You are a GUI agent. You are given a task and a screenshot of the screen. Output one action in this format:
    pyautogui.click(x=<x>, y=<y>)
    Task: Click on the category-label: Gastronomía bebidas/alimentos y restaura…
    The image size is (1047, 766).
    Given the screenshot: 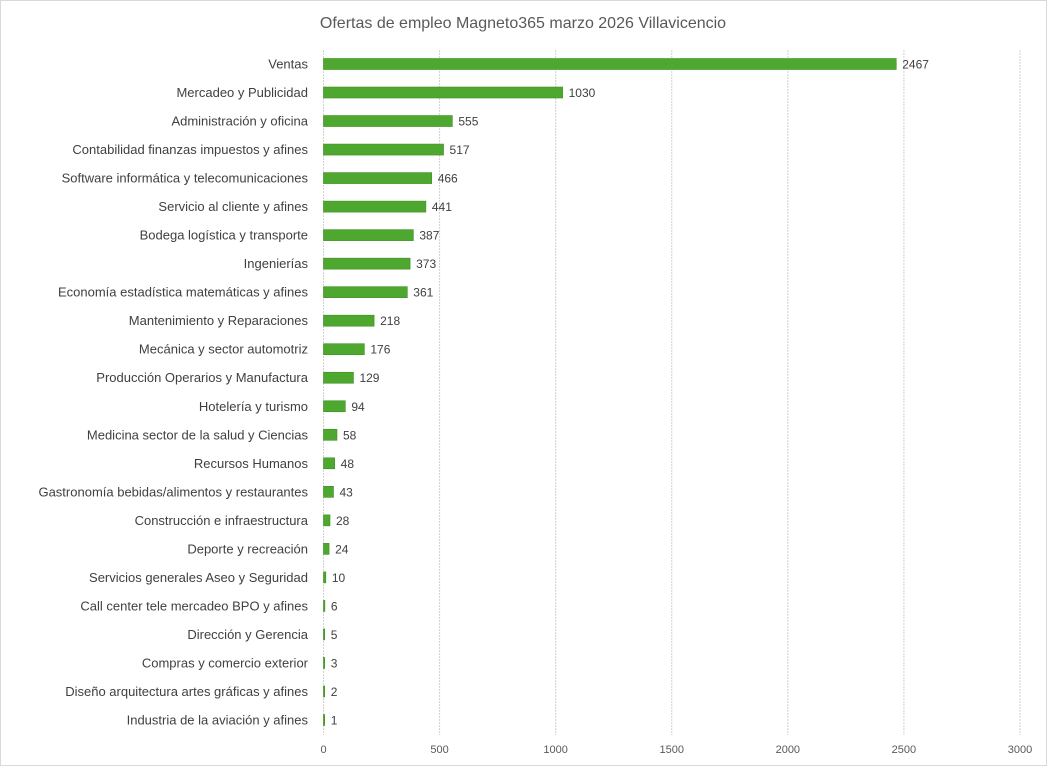 What is the action you would take?
    pyautogui.click(x=173, y=491)
    